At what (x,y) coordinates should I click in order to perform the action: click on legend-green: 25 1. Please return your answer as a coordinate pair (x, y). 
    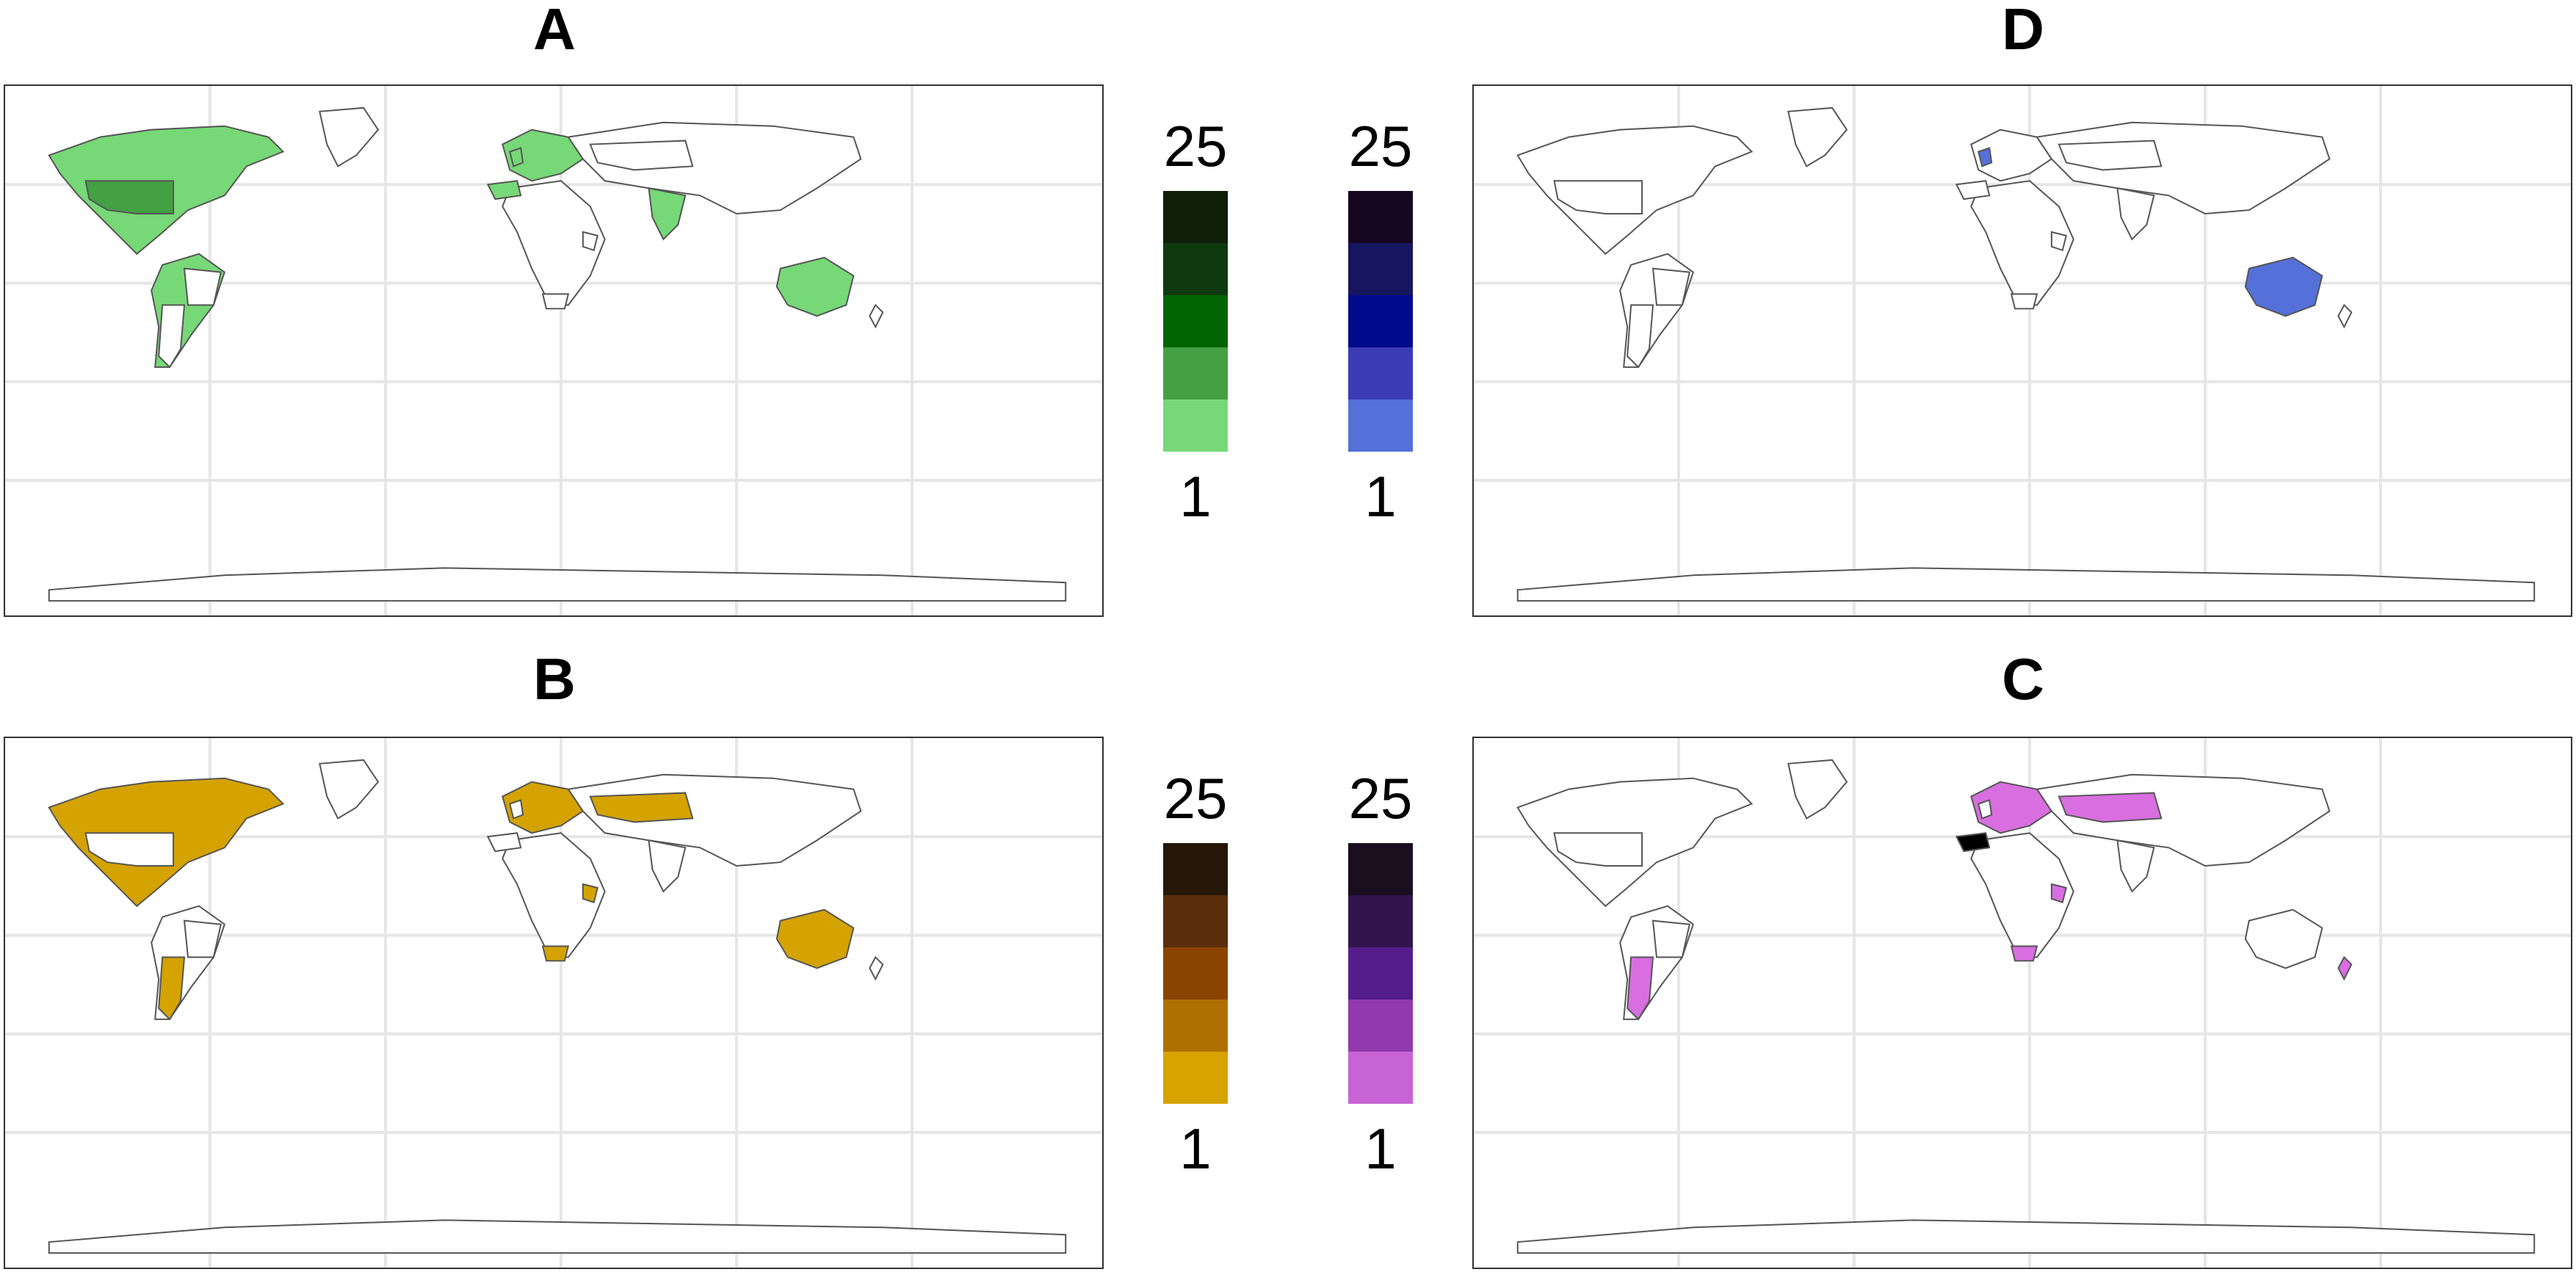
    Looking at the image, I should click on (1195, 321).